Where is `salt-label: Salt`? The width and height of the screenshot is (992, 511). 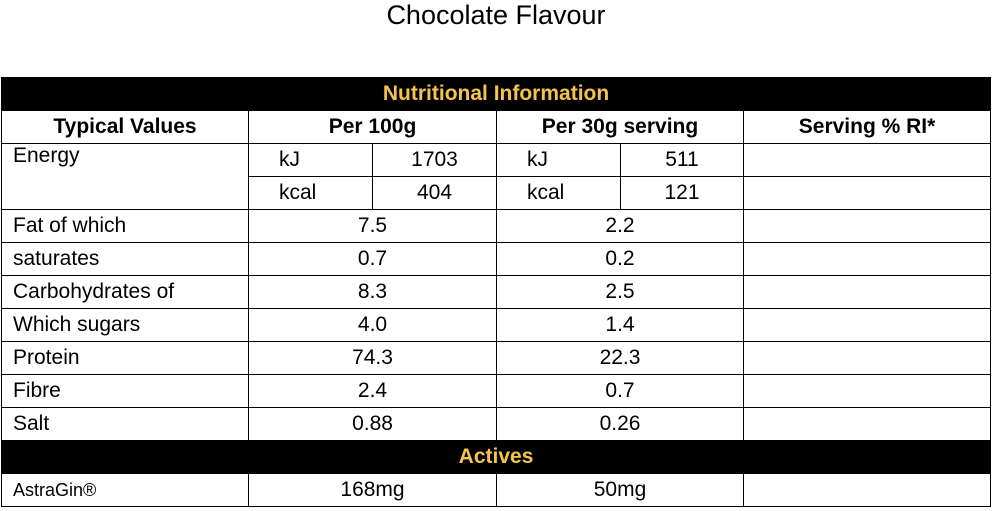 salt-label: Salt is located at coordinates (125, 424).